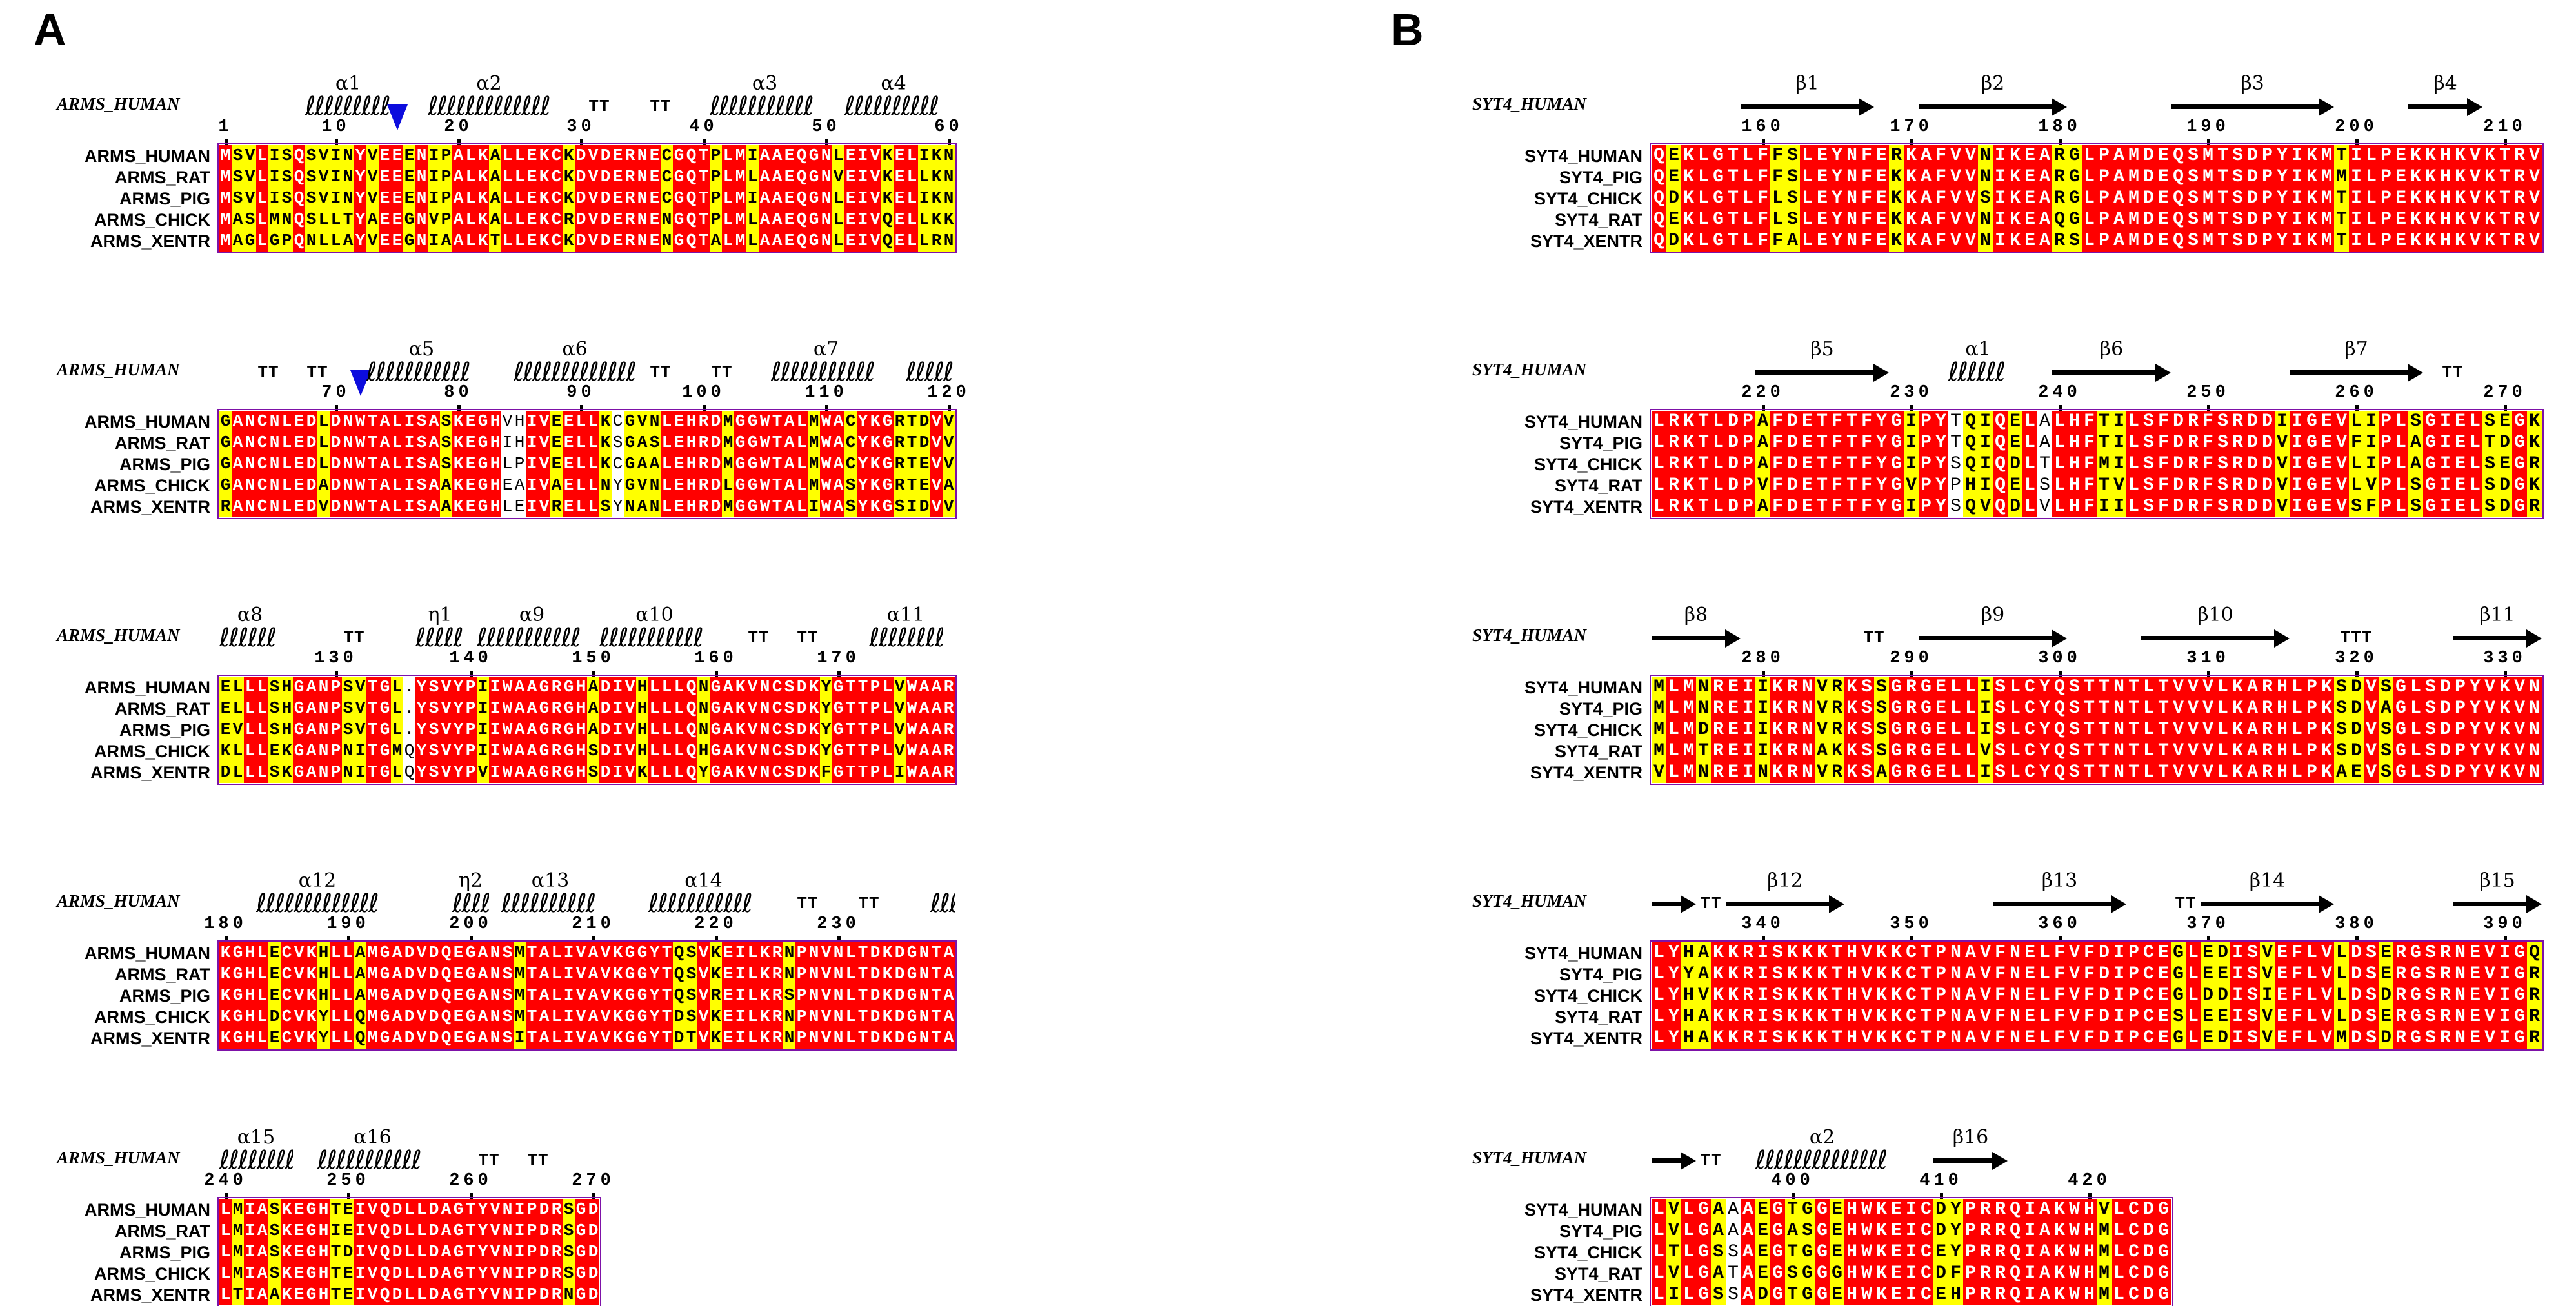 This screenshot has height=1306, width=2576. Describe the element at coordinates (164, 730) in the screenshot. I see `sequence-name-label: ARMS_PIG` at that location.